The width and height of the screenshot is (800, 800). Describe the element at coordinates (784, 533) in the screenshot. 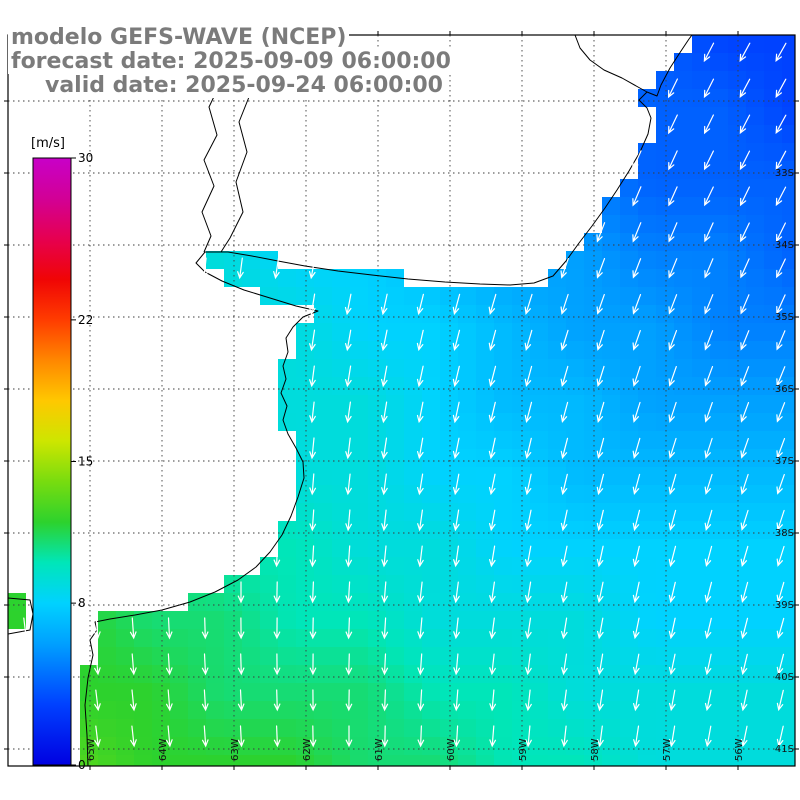

I see `lat-label: 38S` at that location.